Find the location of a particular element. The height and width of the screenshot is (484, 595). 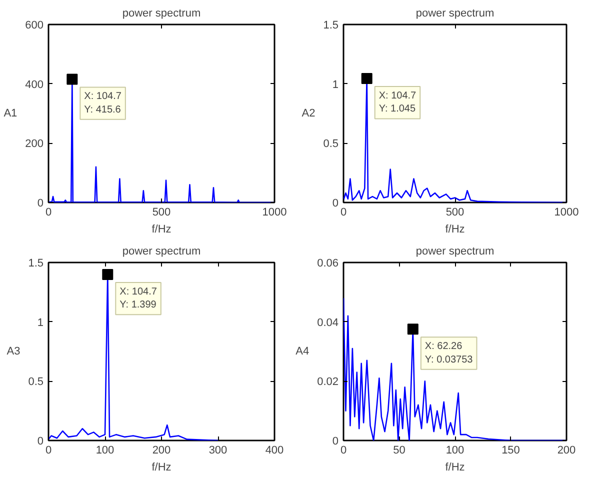

x-tick-label: 50 is located at coordinates (399, 450).